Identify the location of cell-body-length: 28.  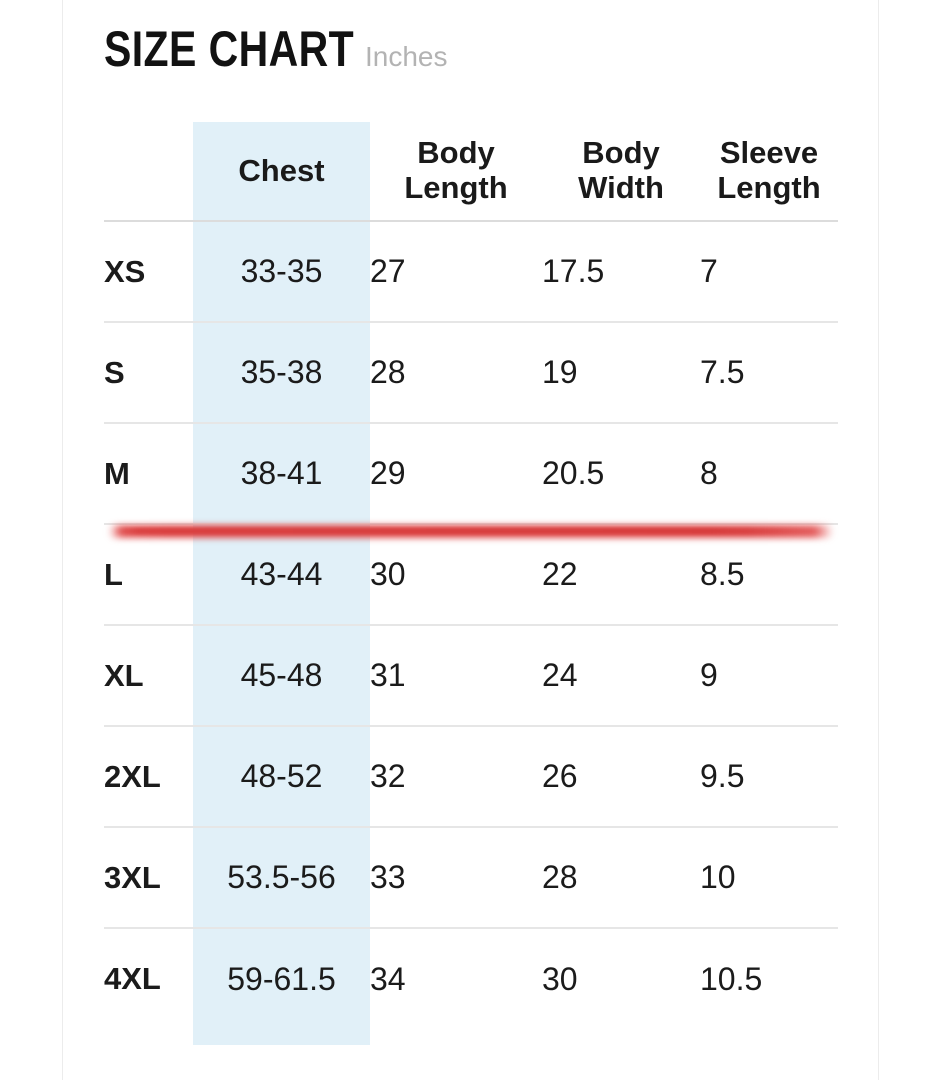
(456, 373).